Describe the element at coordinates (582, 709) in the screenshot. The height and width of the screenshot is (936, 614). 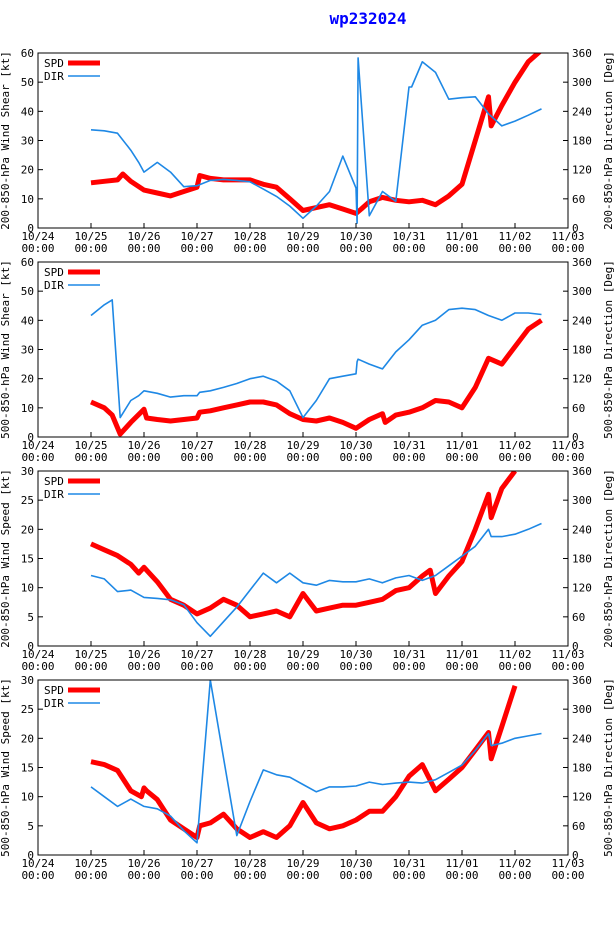
I see `right-tick-label: 300` at that location.